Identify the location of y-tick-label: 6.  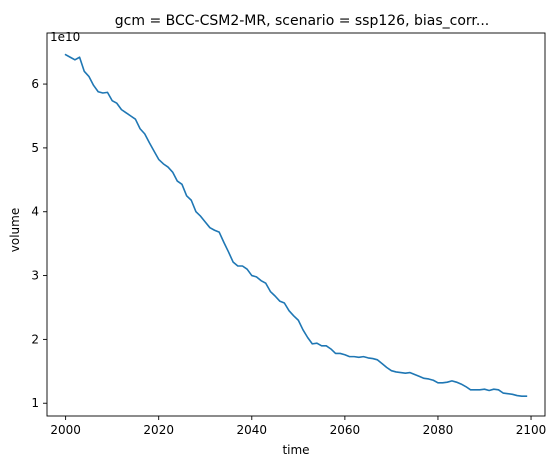
(35, 84).